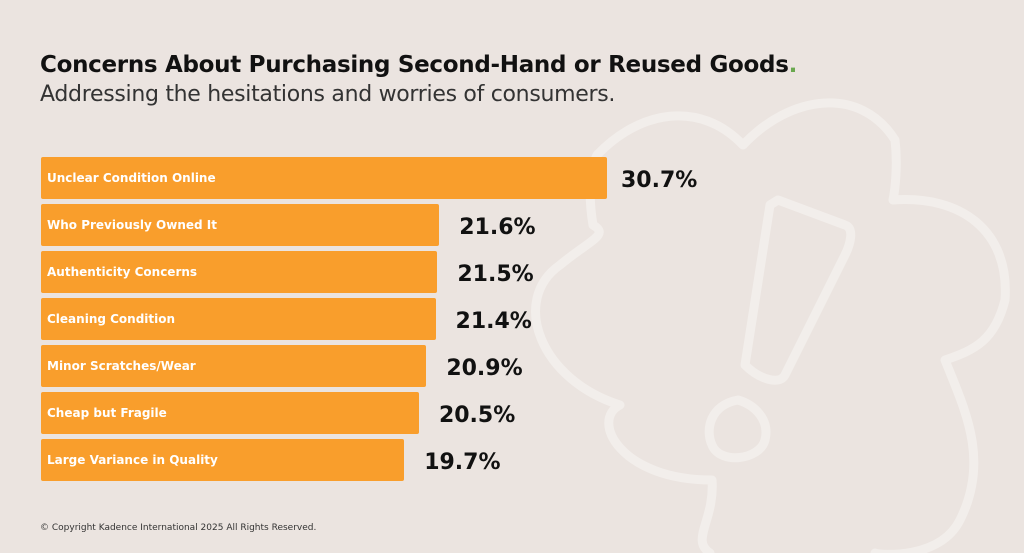 The width and height of the screenshot is (1024, 553). Describe the element at coordinates (132, 460) in the screenshot. I see `category-label: Large Variance in Quality` at that location.